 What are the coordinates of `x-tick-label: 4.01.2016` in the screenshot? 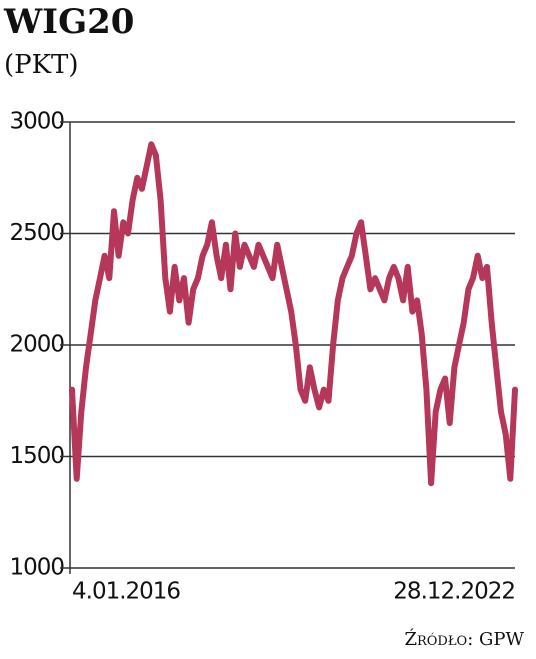 It's located at (126, 592).